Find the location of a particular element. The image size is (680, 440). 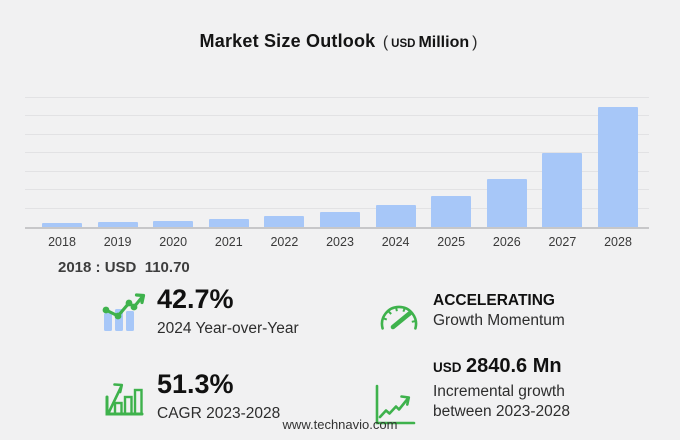

cagr-label: CAGR 2023-2028 is located at coordinates (219, 413).